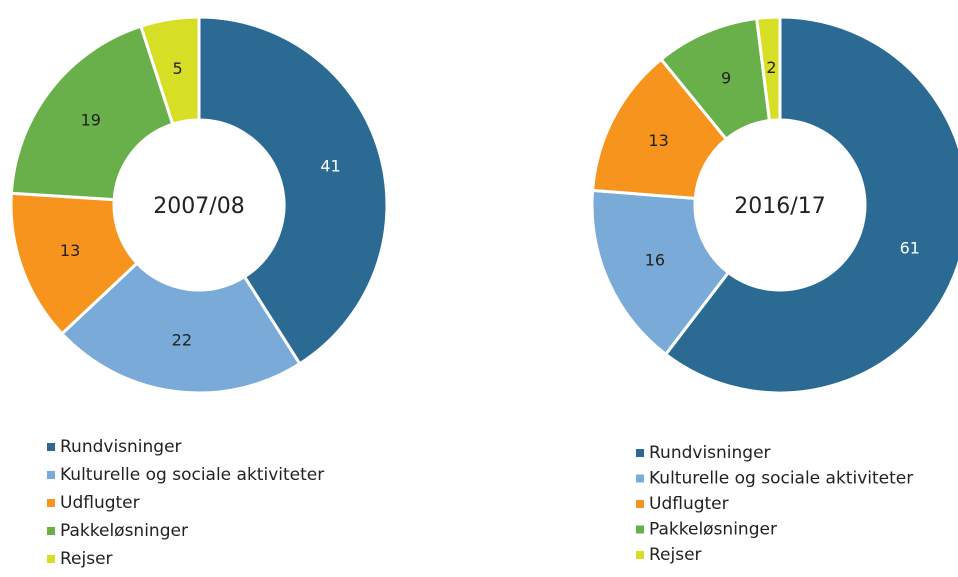 This screenshot has width=958, height=577. Describe the element at coordinates (182, 339) in the screenshot. I see `data-label: 22` at that location.